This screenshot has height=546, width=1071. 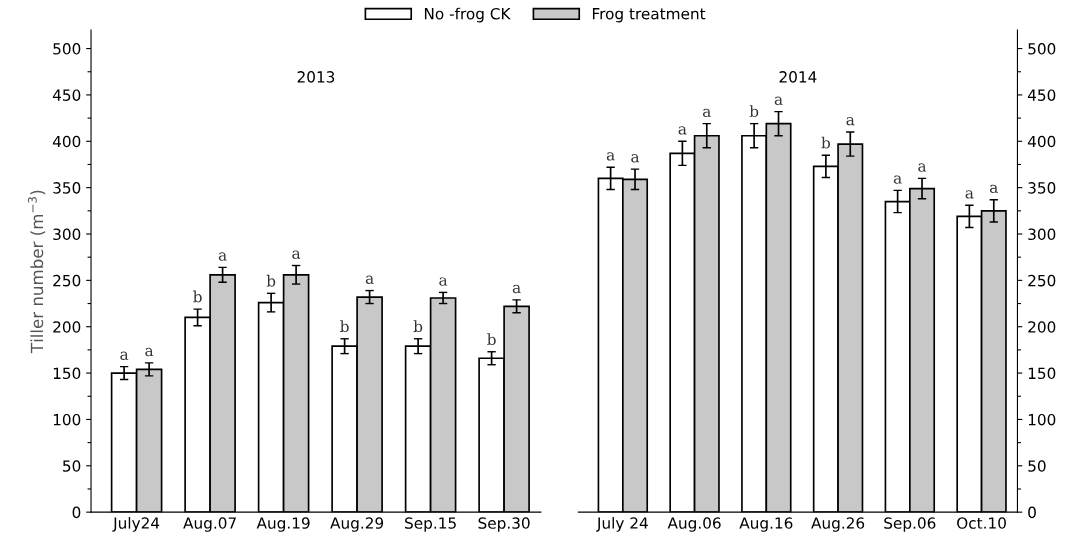 I want to click on x-tick-label: Aug.29, so click(x=357, y=524).